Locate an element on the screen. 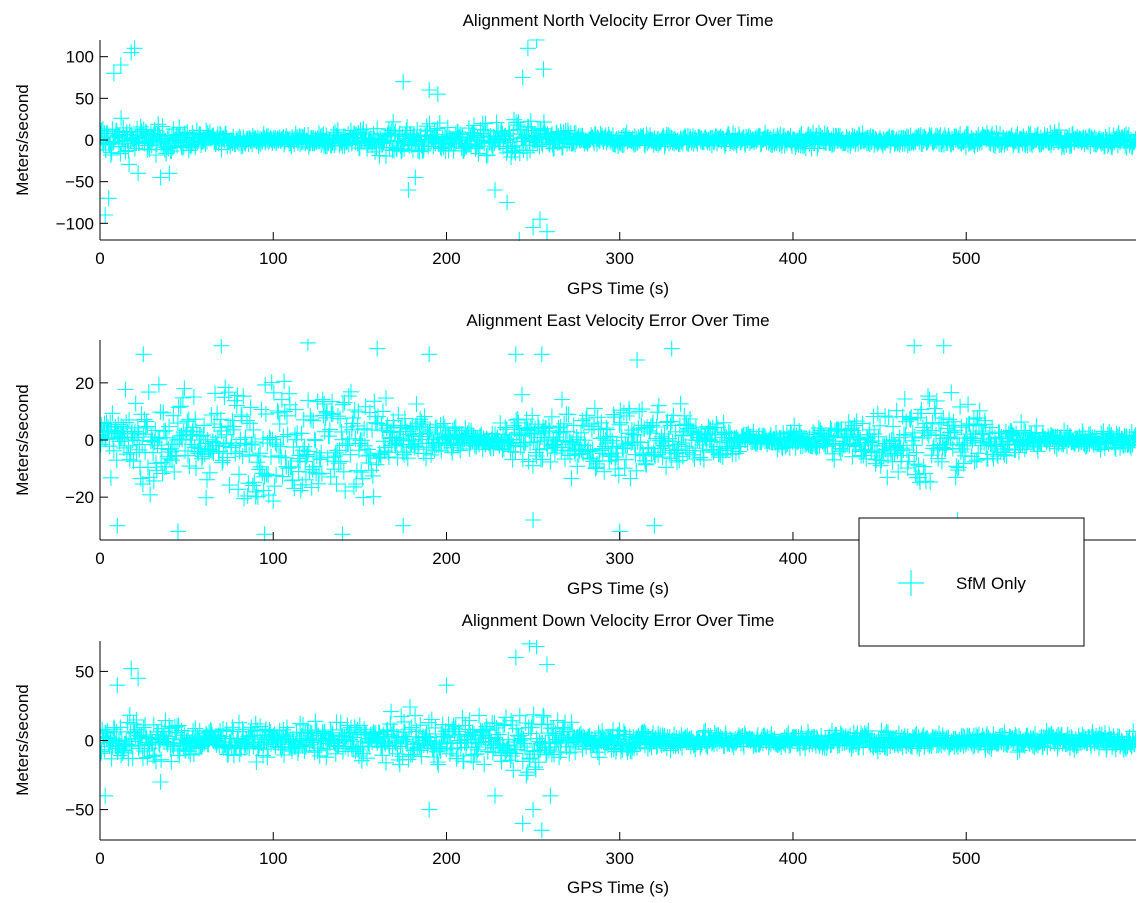 The image size is (1140, 903). chart-title: Alignment East Velocity Error Over Time is located at coordinates (617, 320).